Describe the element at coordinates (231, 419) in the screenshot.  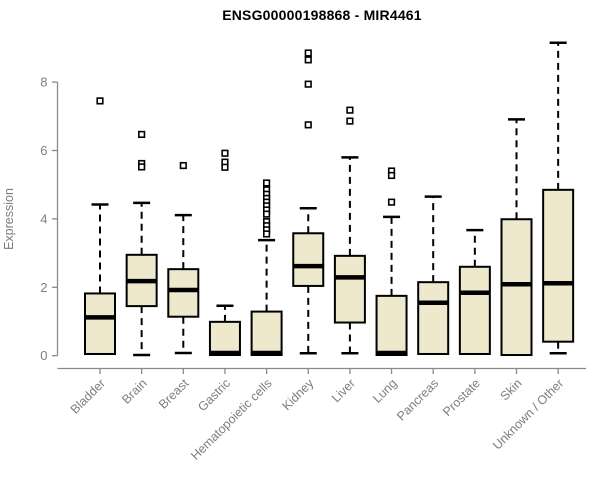
I see `x-tick-label: Hematopoietic cells` at that location.